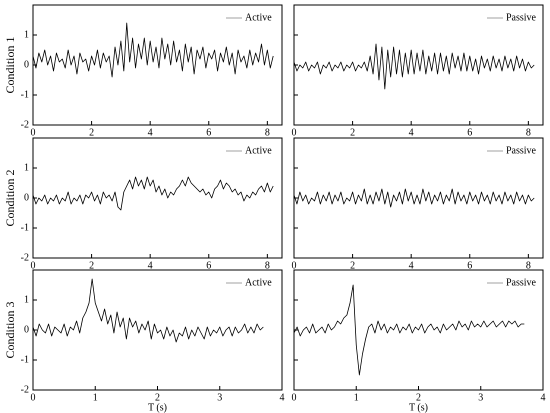  Describe the element at coordinates (10, 64) in the screenshot. I see `y-axis-label: Condition 1` at that location.